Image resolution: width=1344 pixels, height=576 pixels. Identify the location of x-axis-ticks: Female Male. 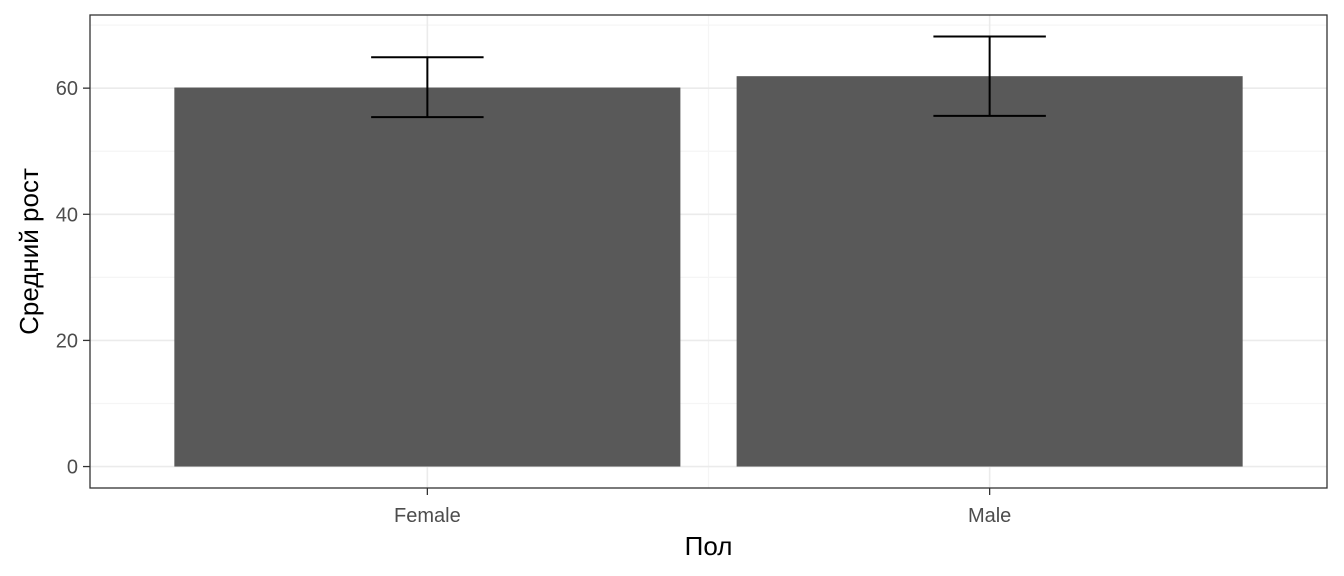
(702, 507).